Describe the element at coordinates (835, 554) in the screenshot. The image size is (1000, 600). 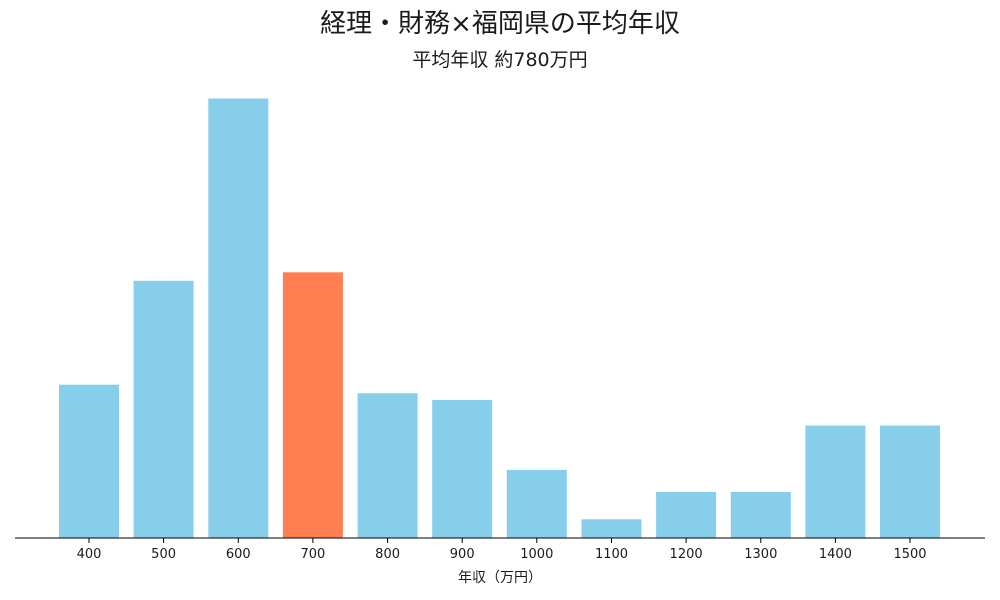
I see `x-tick-label-1400: 1400` at that location.